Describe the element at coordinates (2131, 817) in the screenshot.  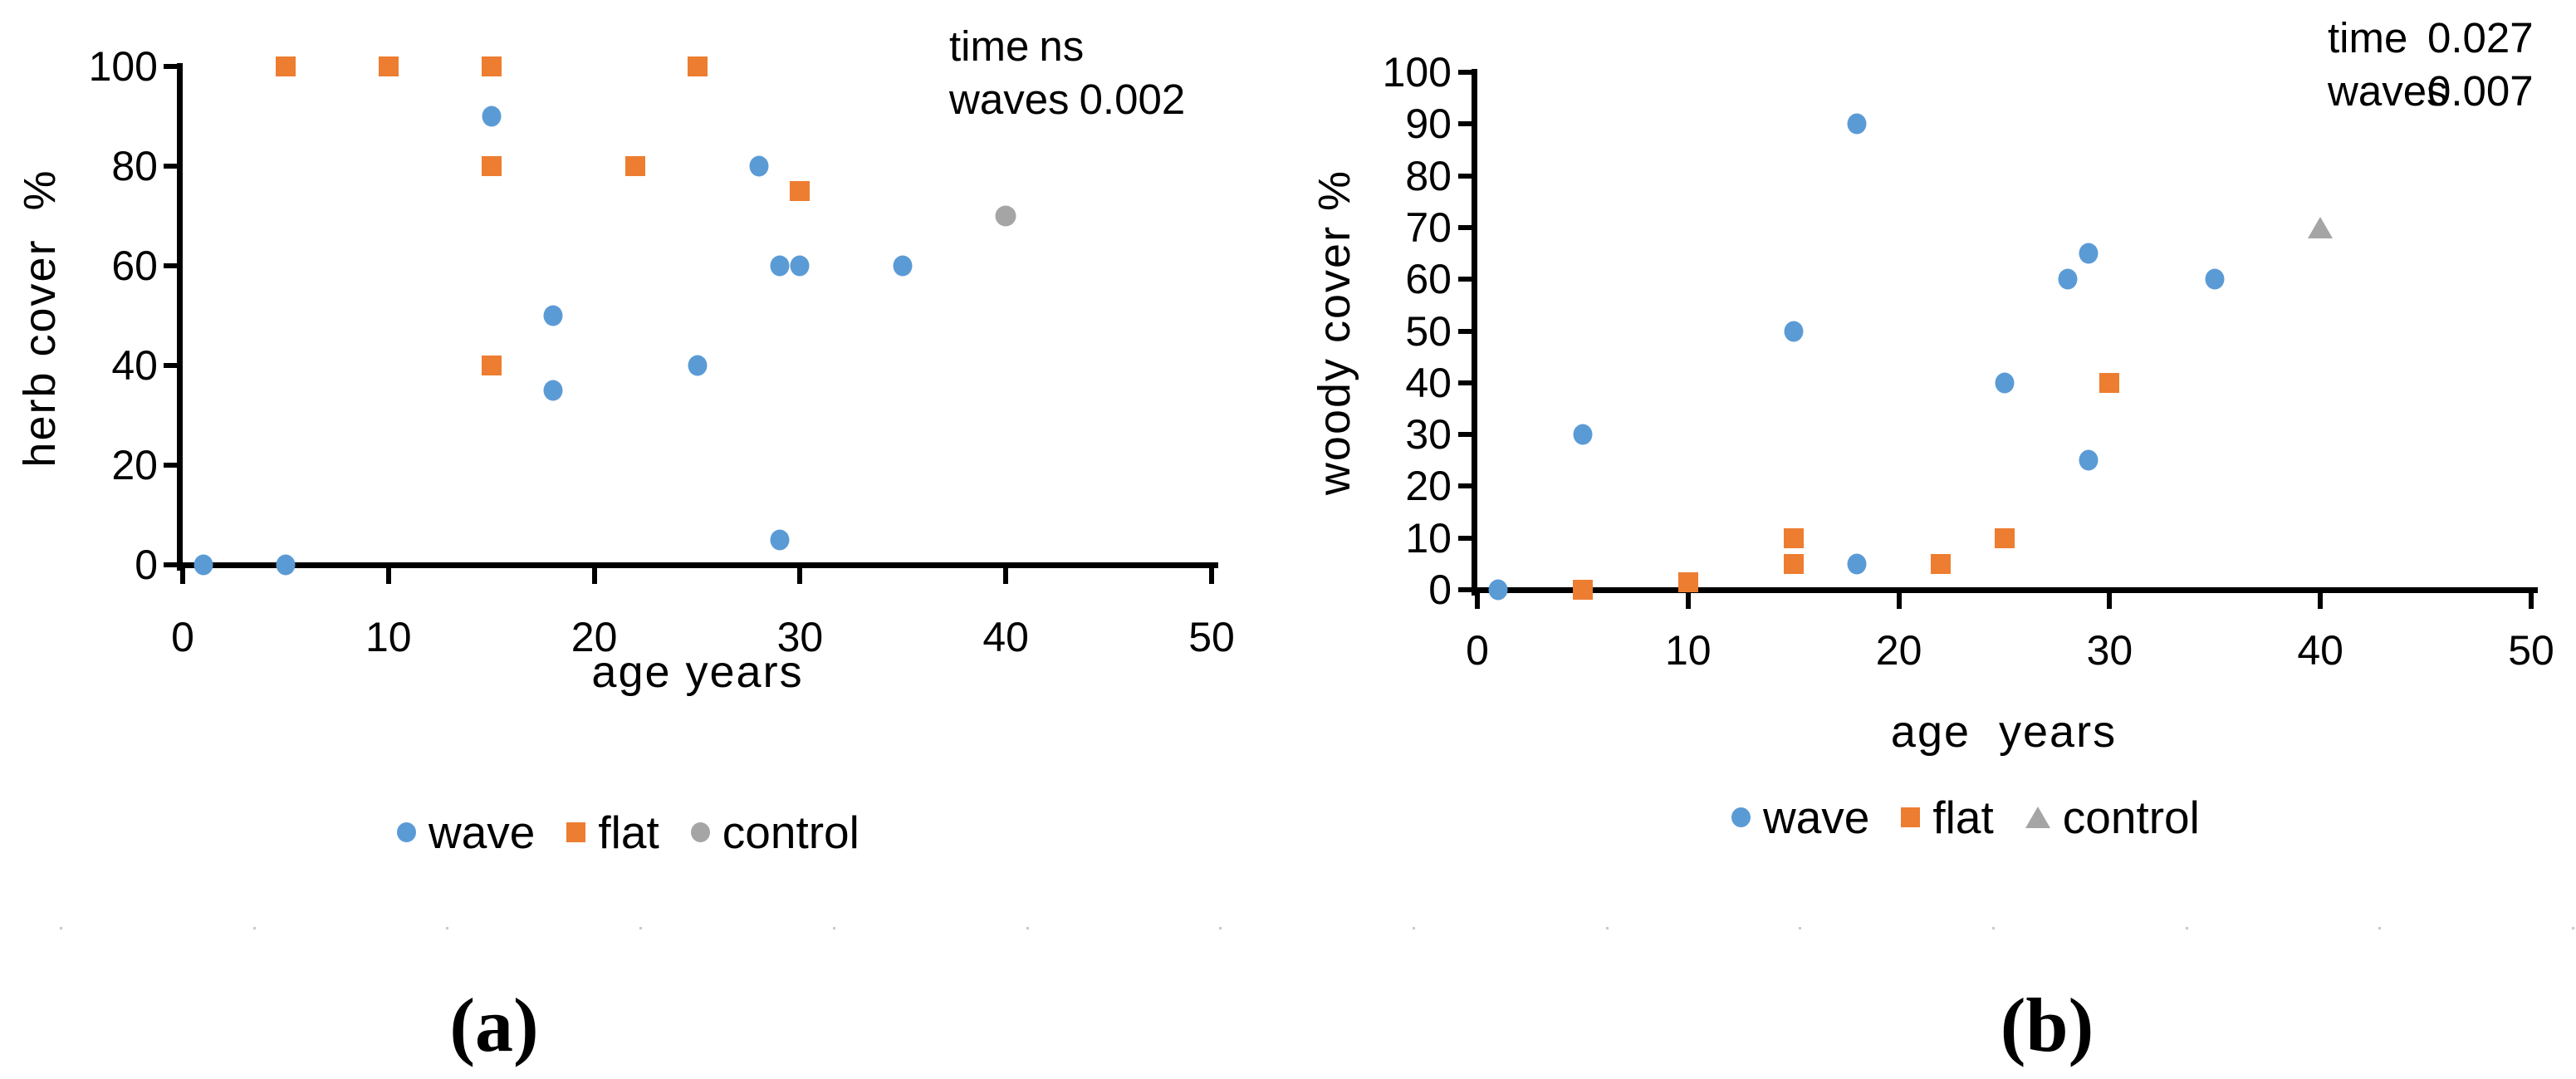
I see `legend-label: control` at that location.